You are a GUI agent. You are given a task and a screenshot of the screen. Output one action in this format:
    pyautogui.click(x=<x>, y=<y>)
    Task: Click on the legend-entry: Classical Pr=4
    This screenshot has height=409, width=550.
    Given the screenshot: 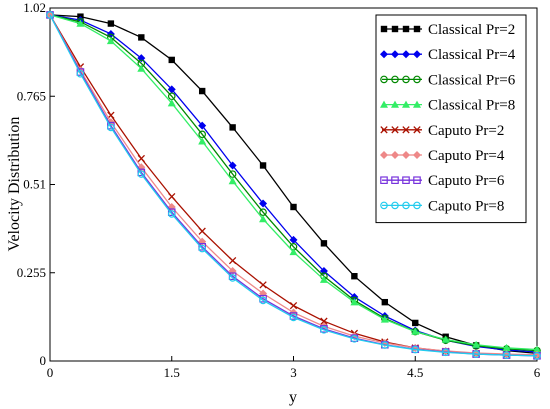 What is the action you would take?
    pyautogui.click(x=448, y=55)
    